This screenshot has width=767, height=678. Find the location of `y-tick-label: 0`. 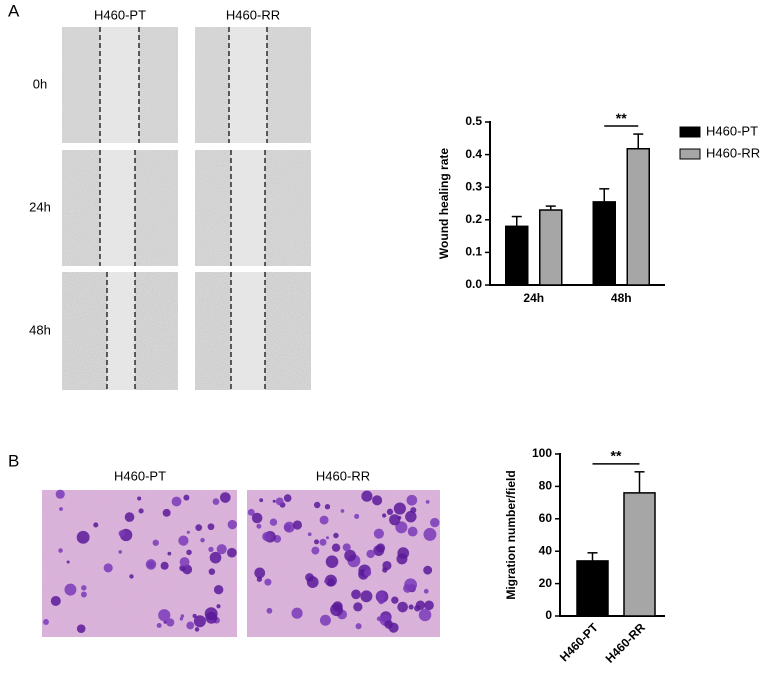

y-tick-label: 0 is located at coordinates (548, 615).